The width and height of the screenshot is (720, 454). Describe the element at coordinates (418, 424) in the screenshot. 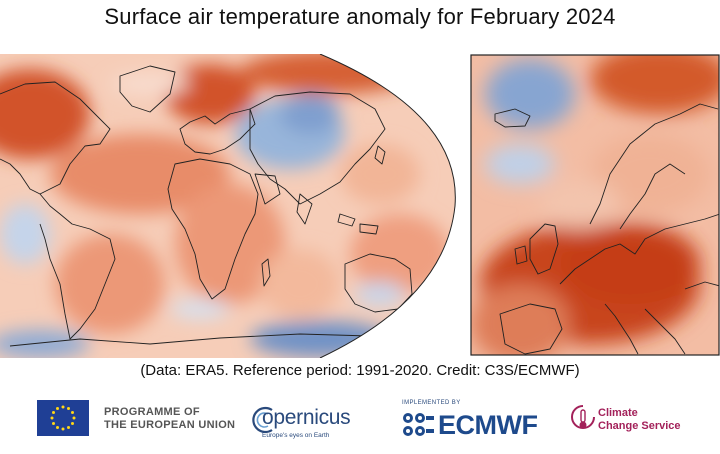

I see `ecmwf-waves-icon` at that location.